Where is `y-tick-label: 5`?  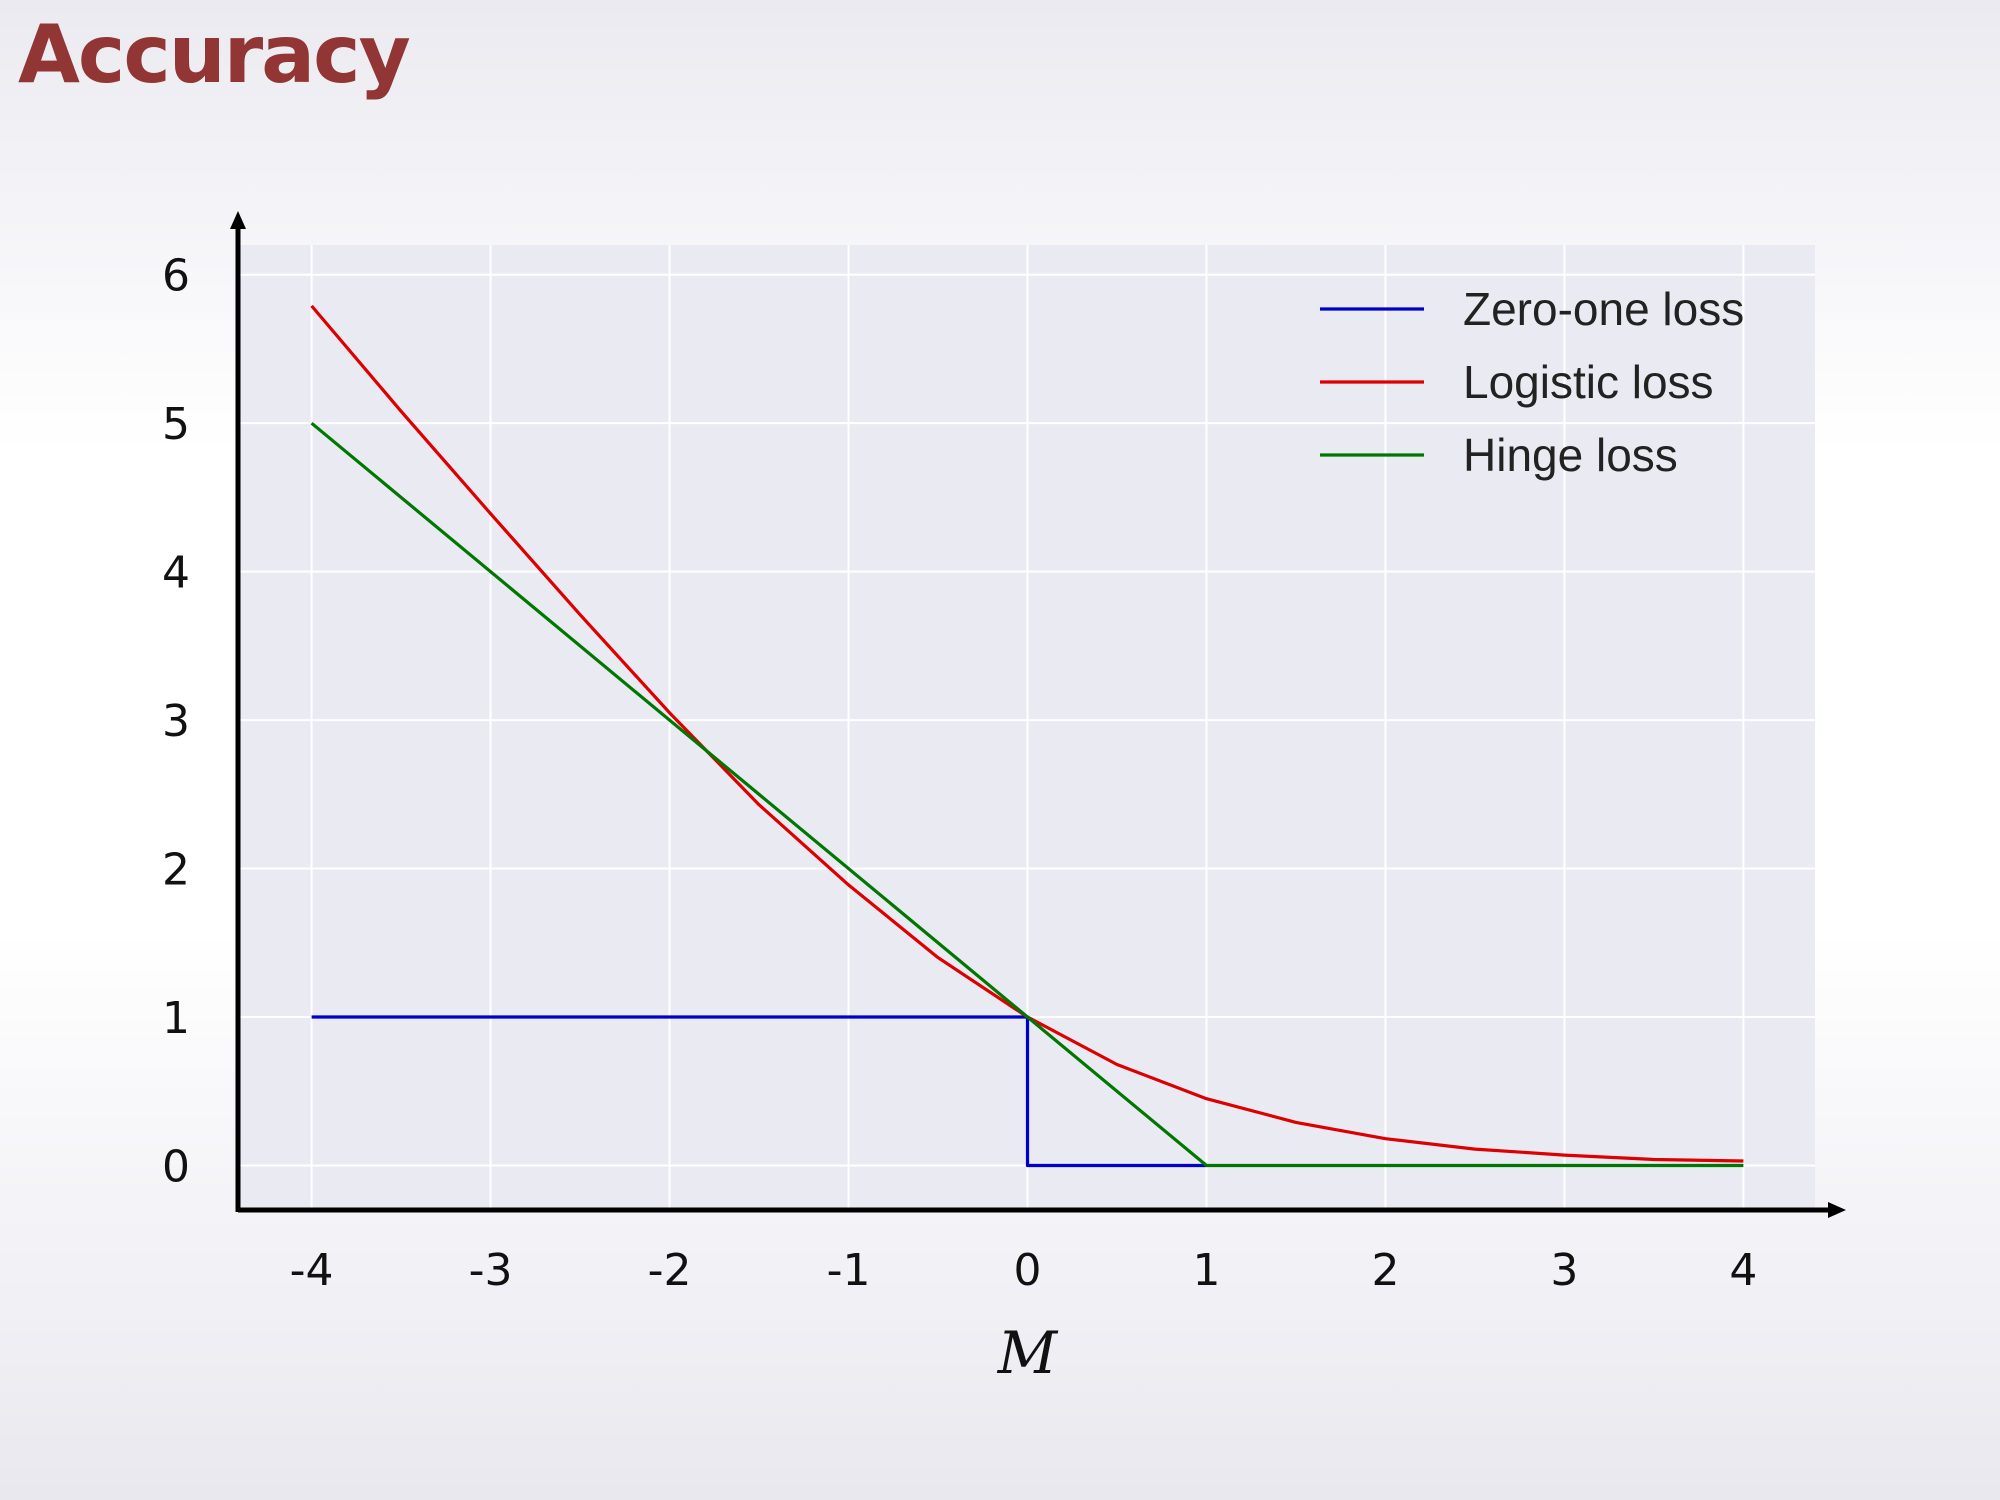
y-tick-label: 5 is located at coordinates (176, 424).